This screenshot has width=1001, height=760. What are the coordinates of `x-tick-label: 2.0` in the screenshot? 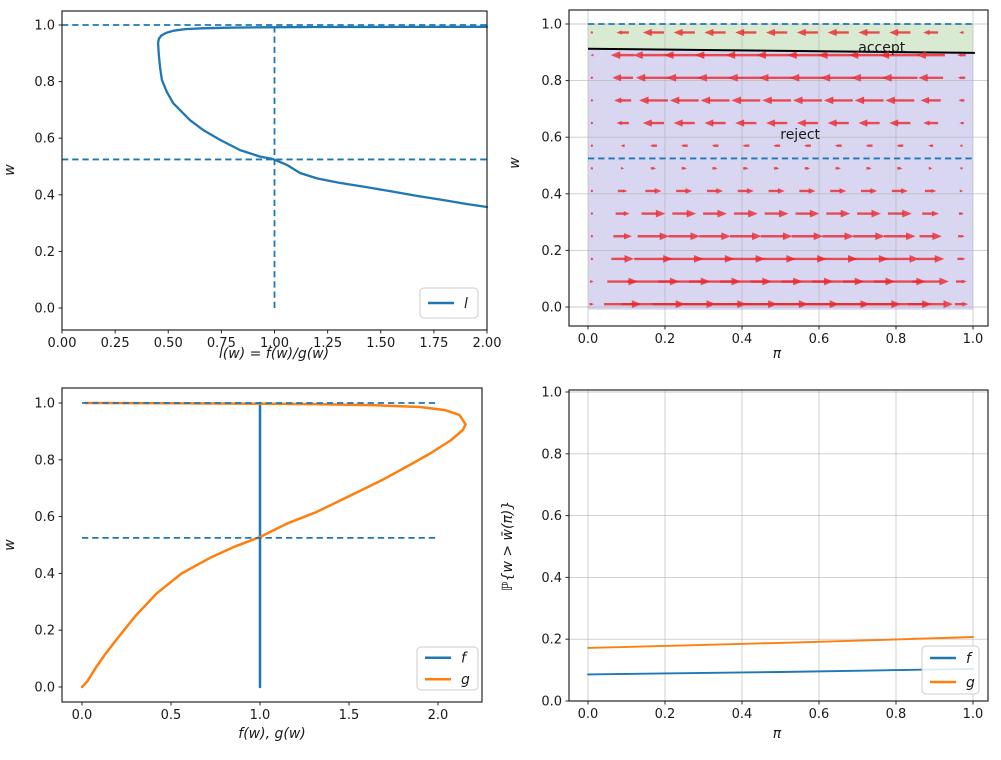 It's located at (438, 715).